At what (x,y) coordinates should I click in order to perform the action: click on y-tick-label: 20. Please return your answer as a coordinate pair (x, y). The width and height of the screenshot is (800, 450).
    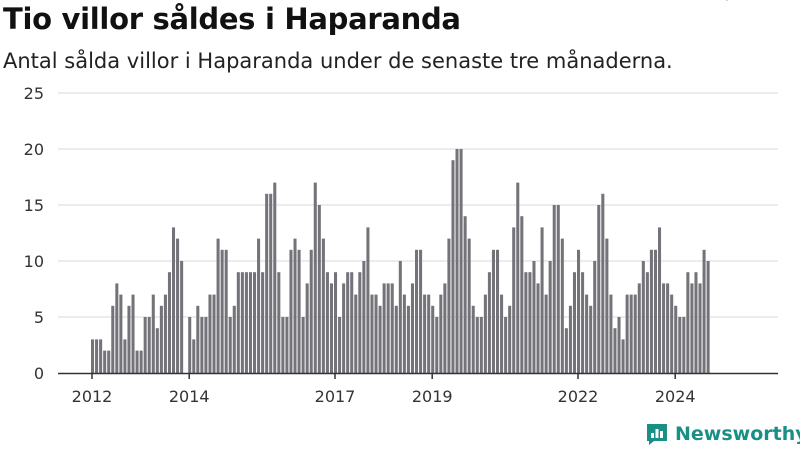
    Looking at the image, I should click on (34, 149).